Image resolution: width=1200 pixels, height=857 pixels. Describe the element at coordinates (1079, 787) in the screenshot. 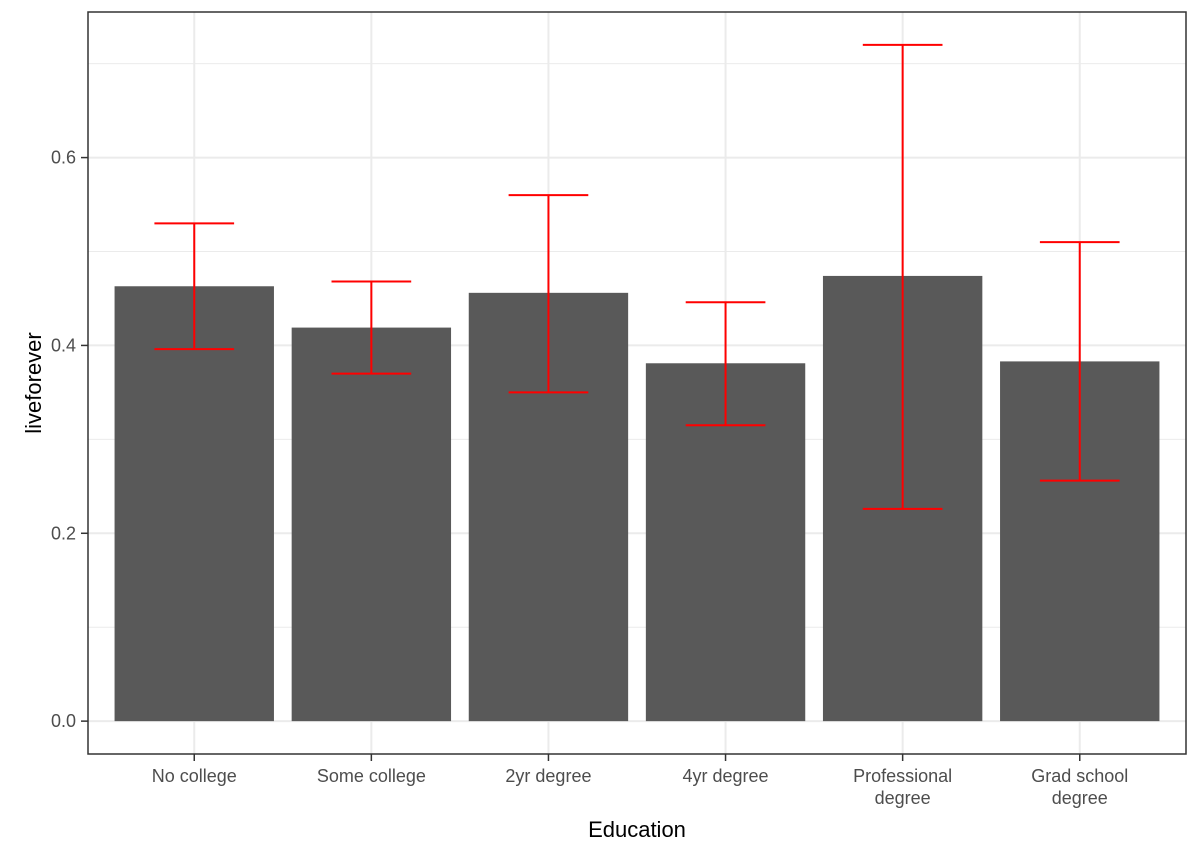

I see `x-tick-label: Grad school degree` at that location.